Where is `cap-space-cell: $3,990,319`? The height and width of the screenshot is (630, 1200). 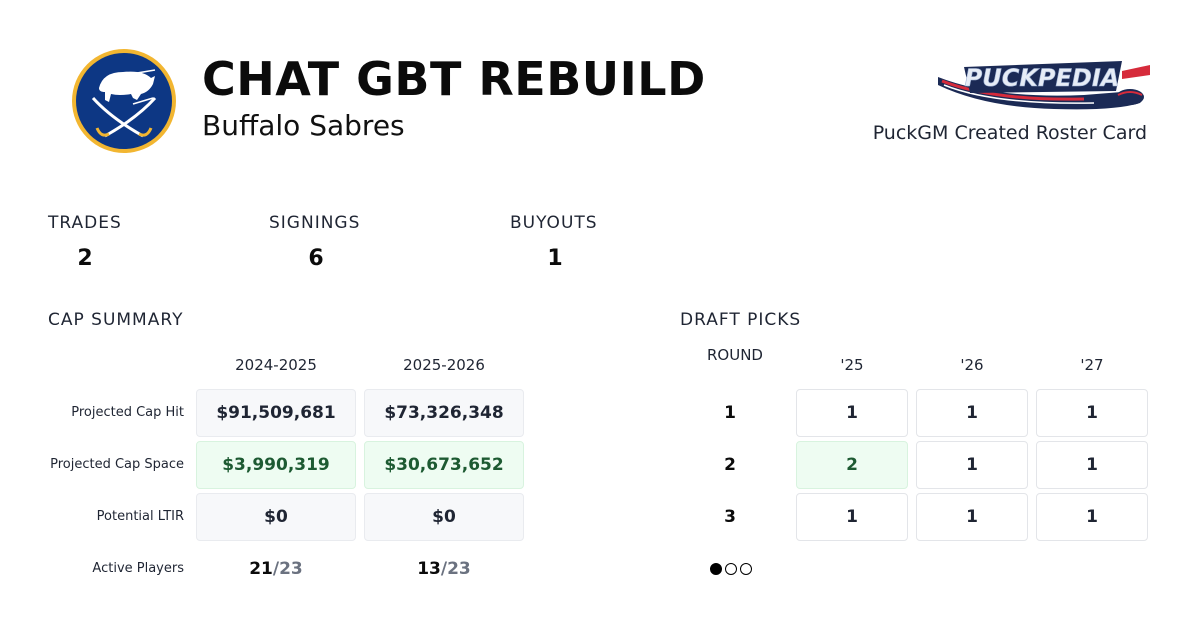 cap-space-cell: $3,990,319 is located at coordinates (276, 465).